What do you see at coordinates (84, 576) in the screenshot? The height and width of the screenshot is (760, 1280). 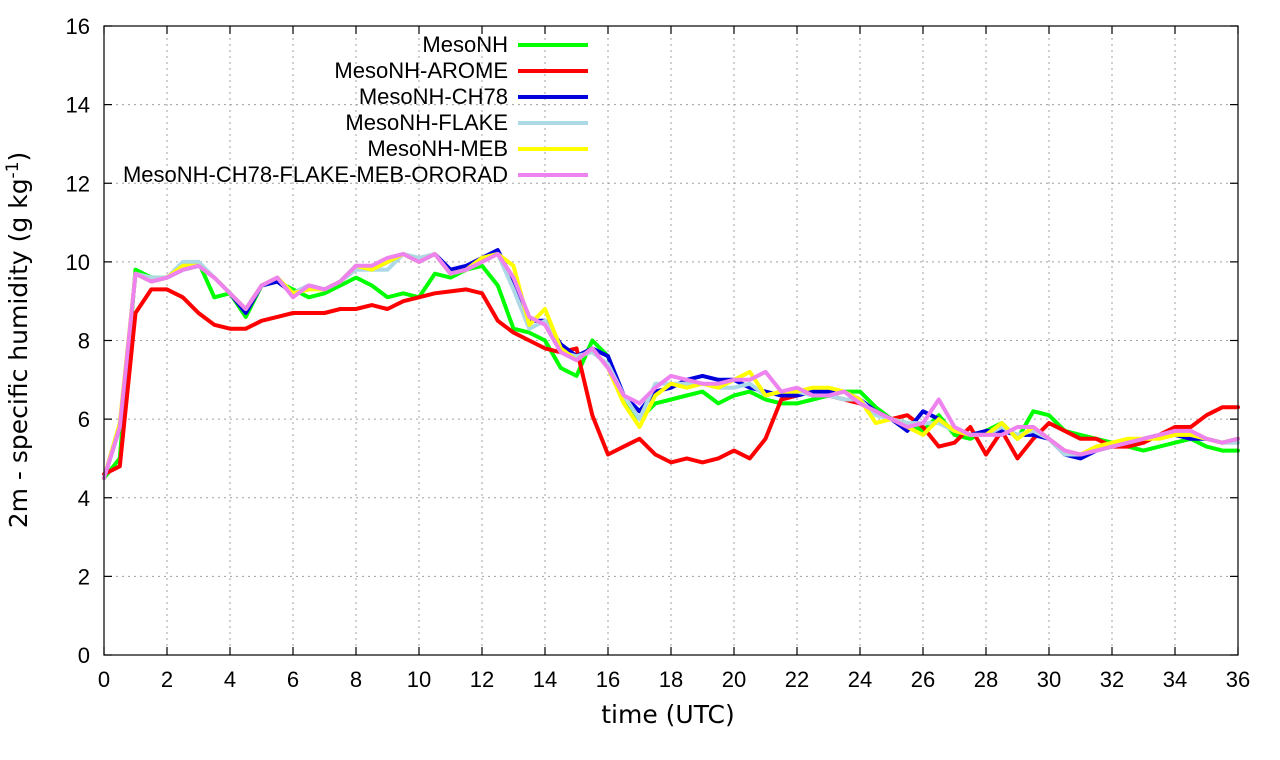 I see `y-tick-label: 2` at bounding box center [84, 576].